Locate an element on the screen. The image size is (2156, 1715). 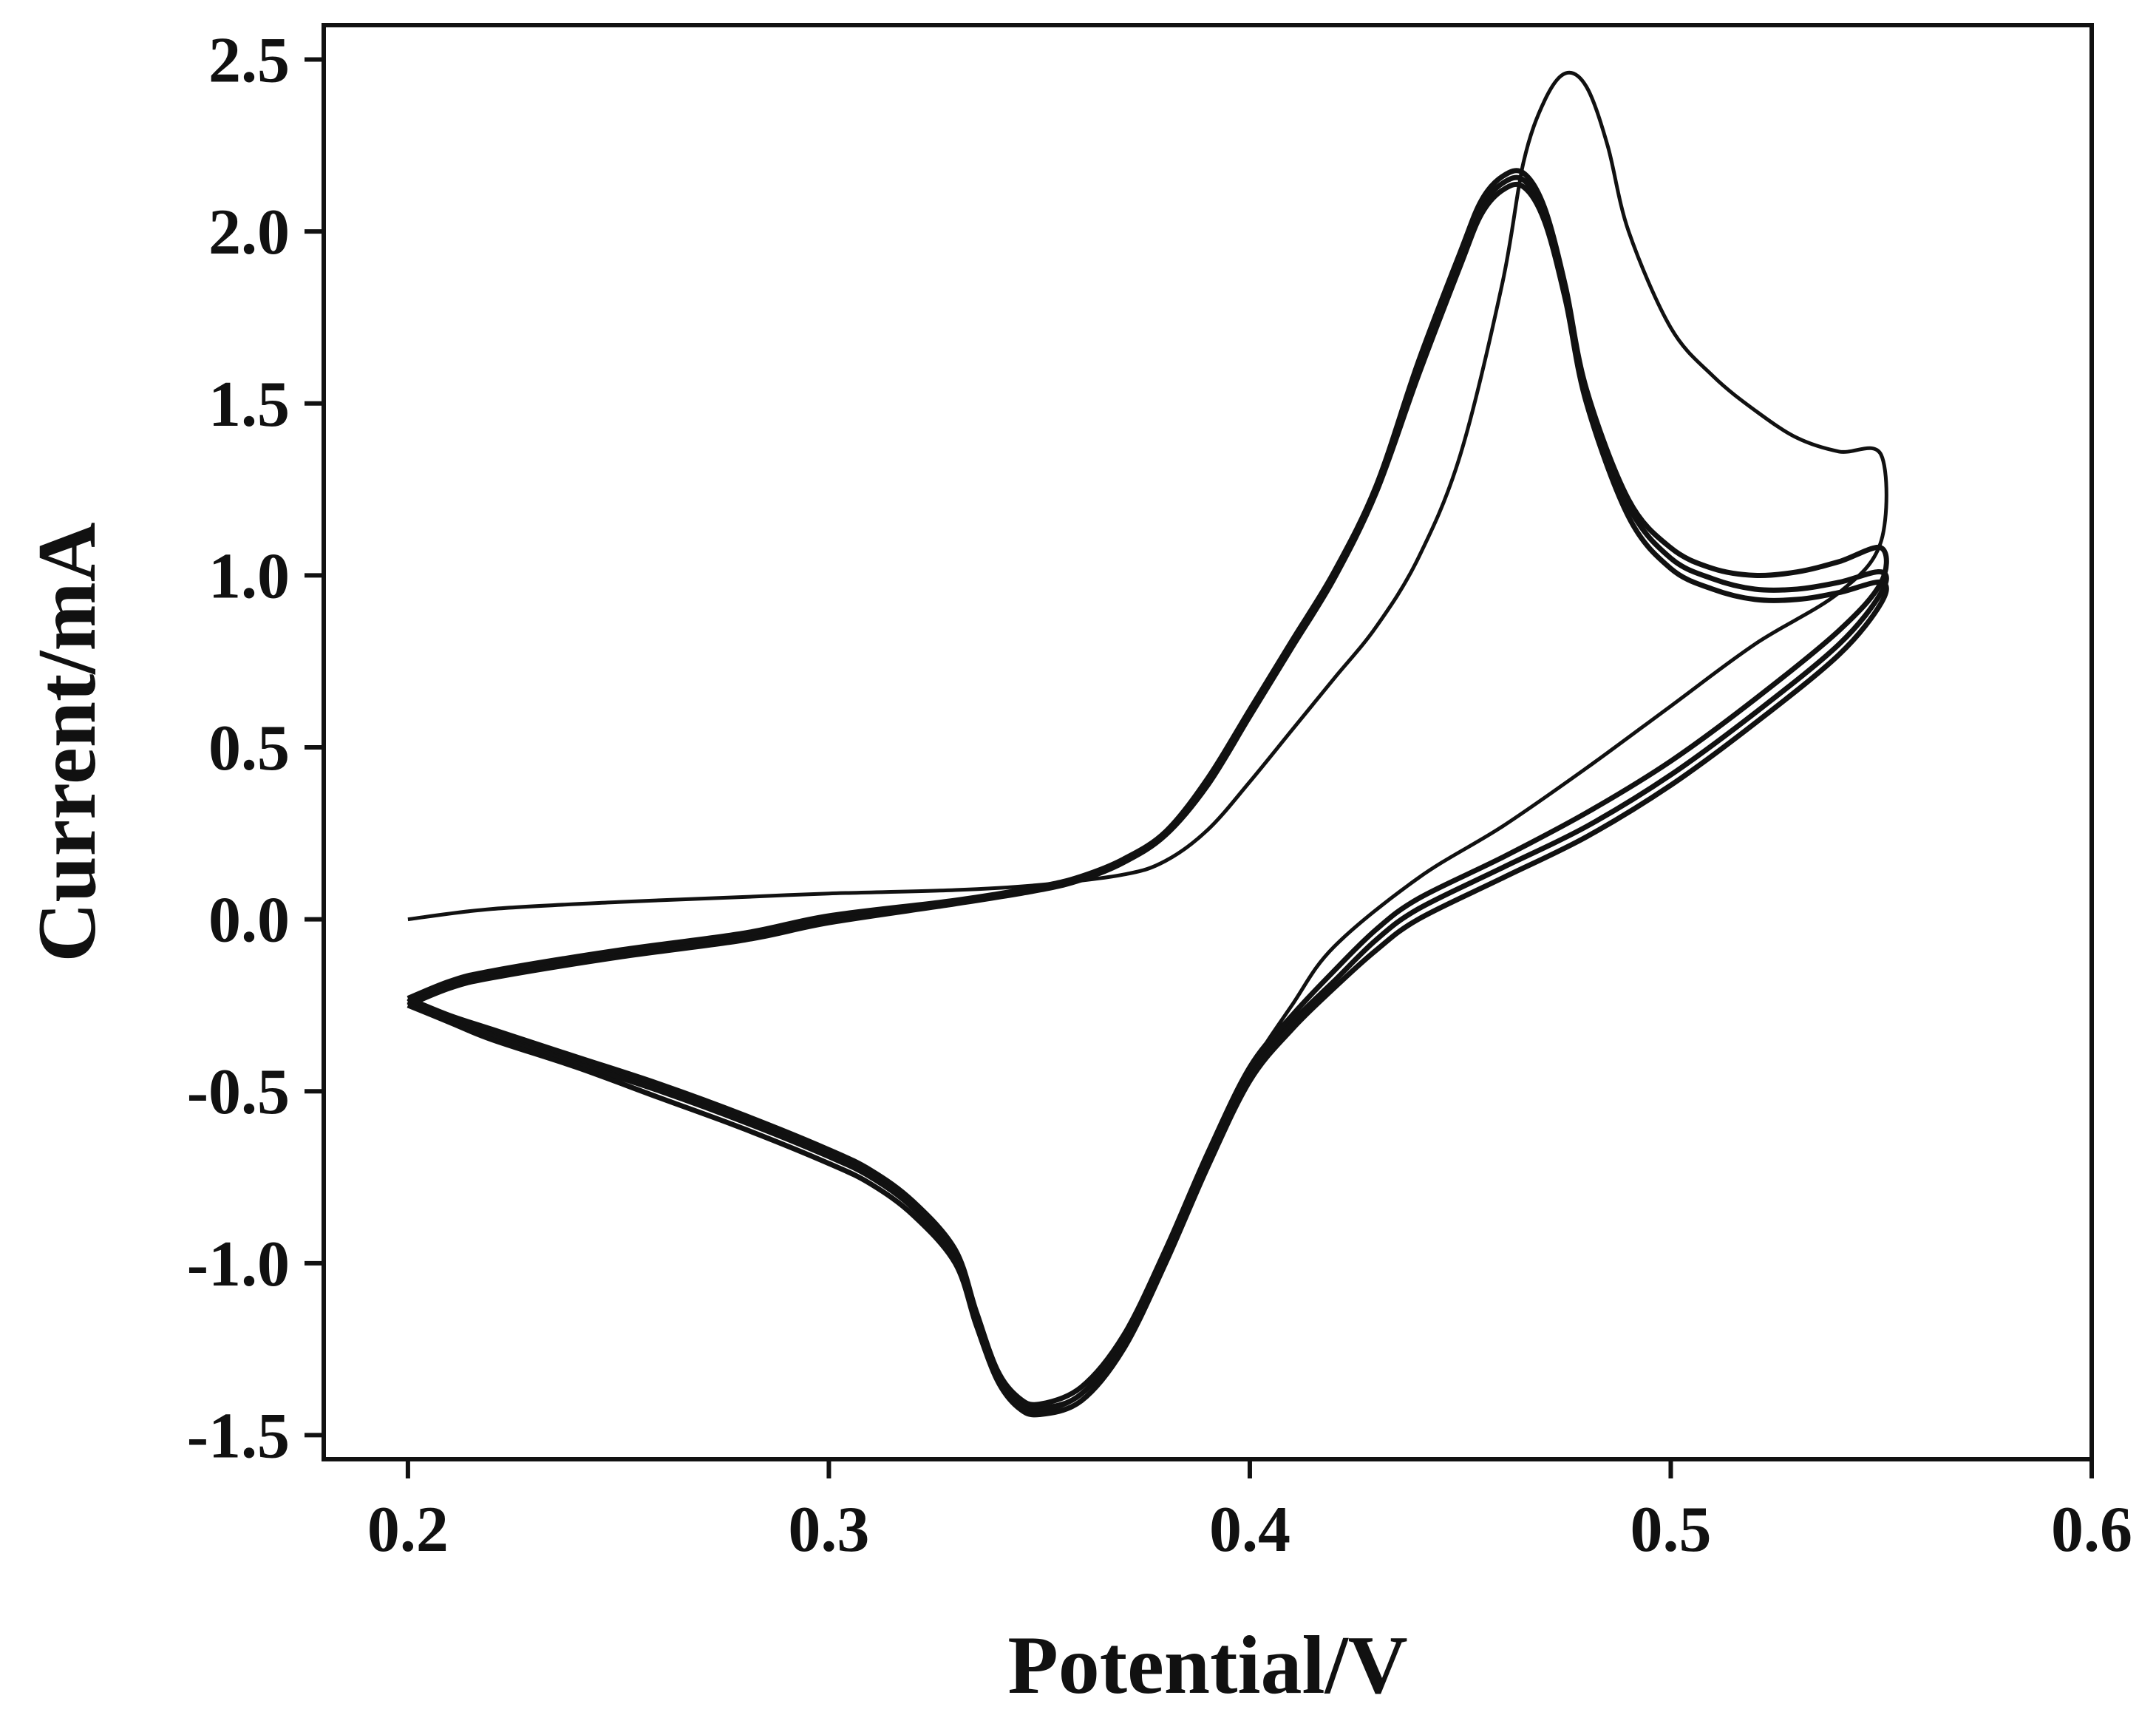
x-tick-label: 0.6 is located at coordinates (2091, 1530).